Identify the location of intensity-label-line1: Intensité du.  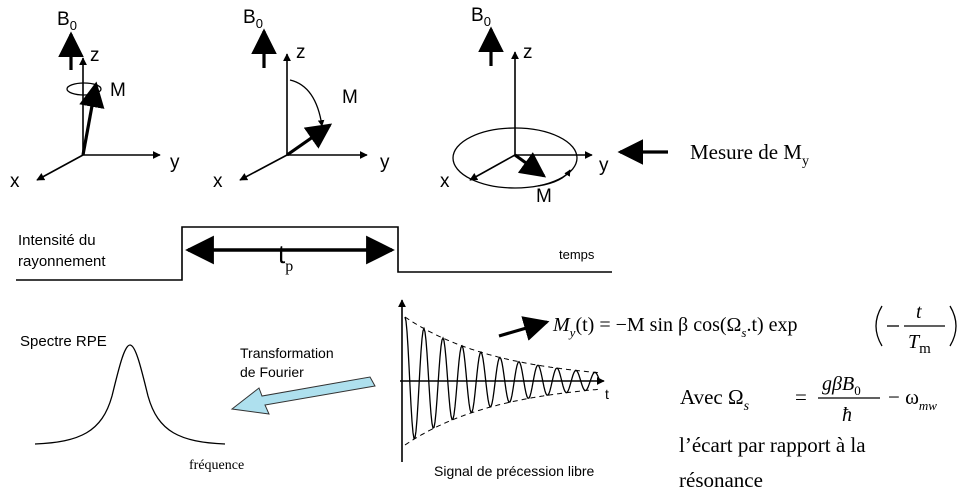
(57, 240).